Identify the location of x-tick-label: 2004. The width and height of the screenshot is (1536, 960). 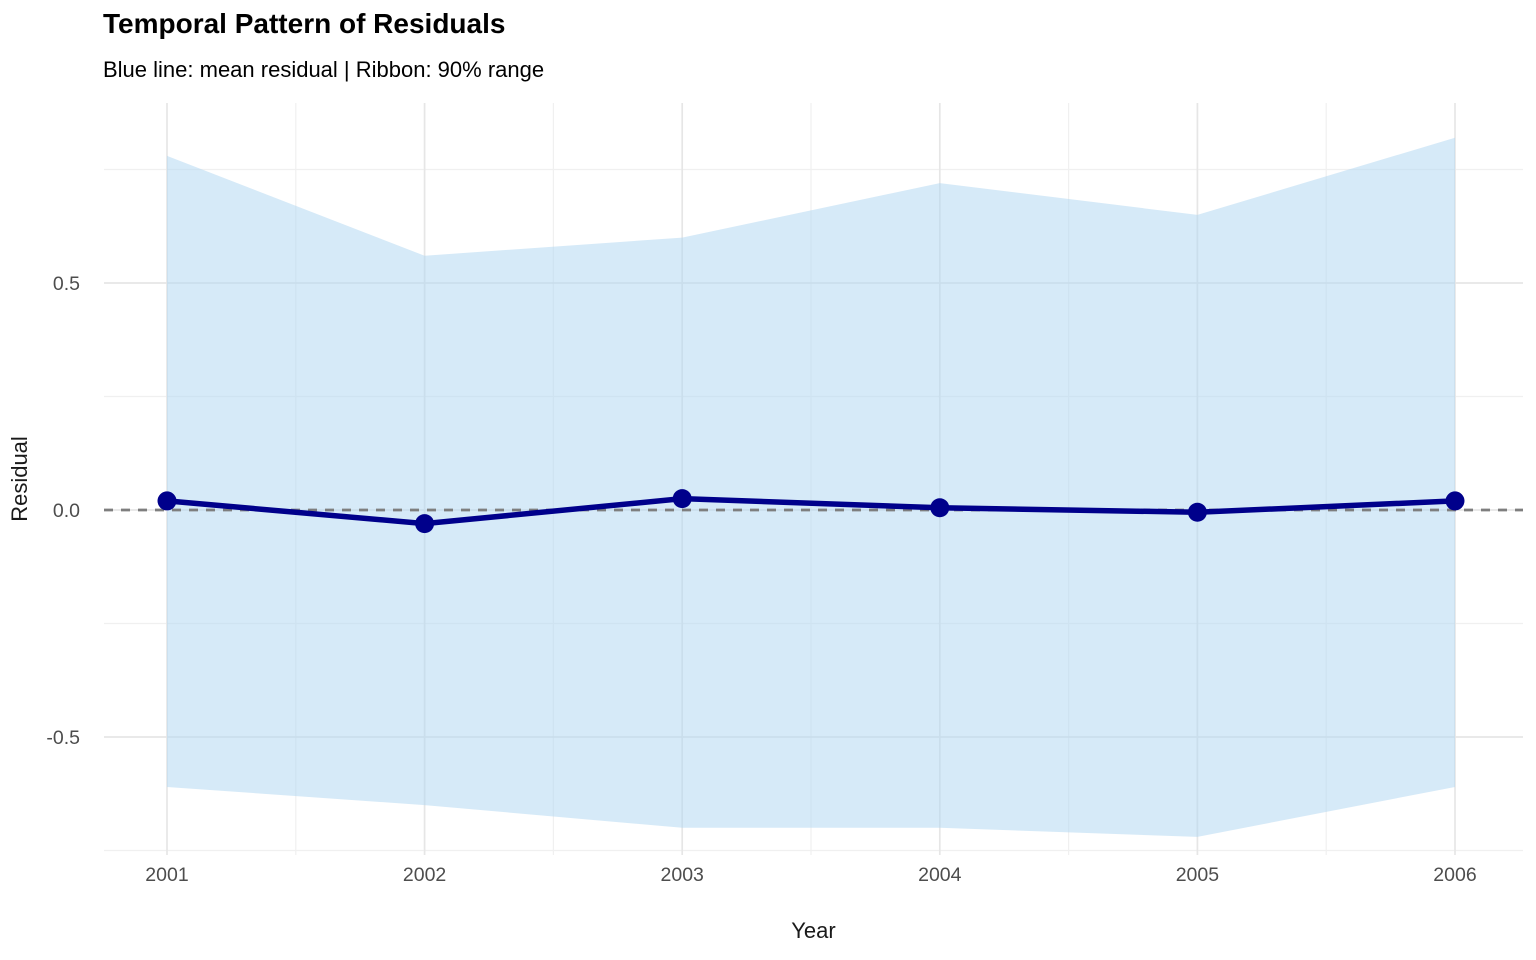
(940, 875).